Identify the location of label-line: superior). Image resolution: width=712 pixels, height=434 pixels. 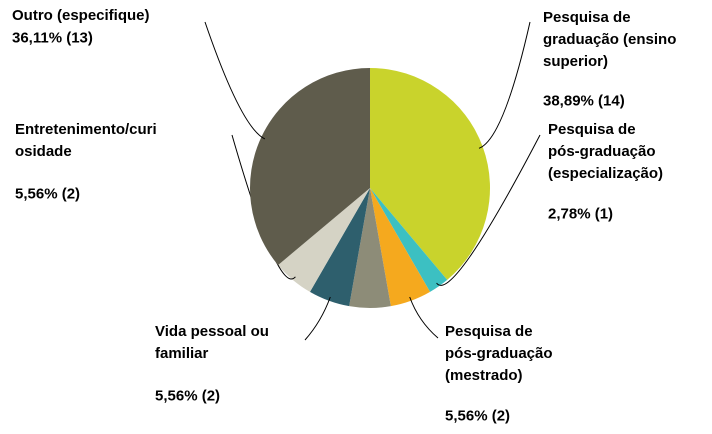
(575, 61).